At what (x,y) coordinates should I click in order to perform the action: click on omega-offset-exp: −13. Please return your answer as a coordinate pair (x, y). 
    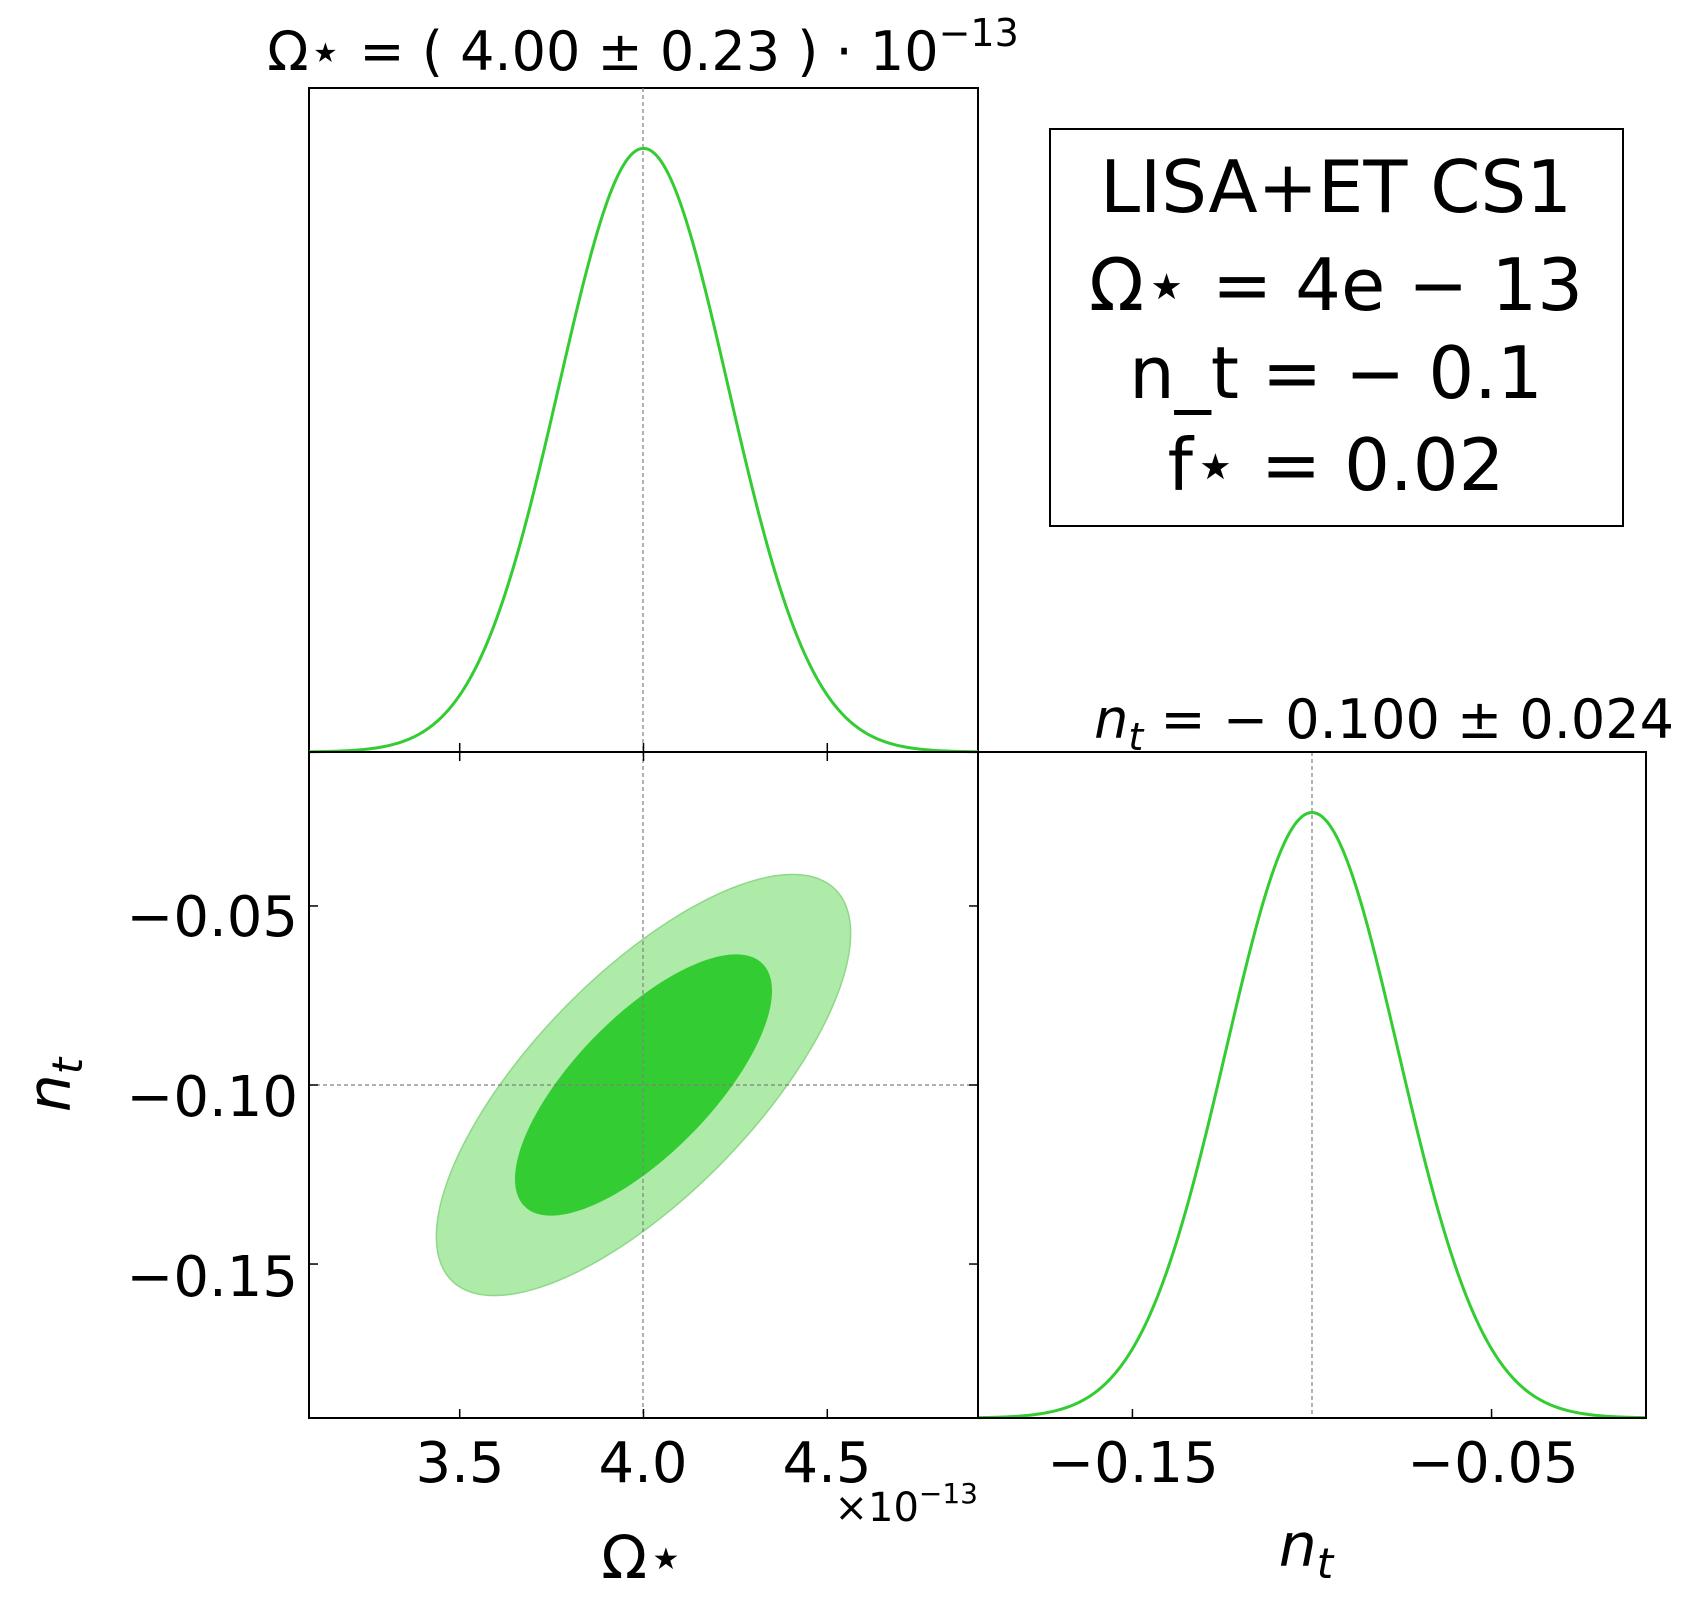
    Looking at the image, I should click on (948, 1493).